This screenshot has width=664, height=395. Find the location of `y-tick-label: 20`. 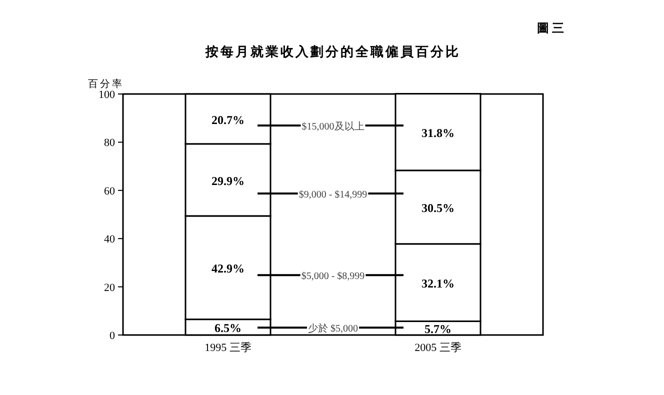

y-tick-label: 20 is located at coordinates (110, 288).